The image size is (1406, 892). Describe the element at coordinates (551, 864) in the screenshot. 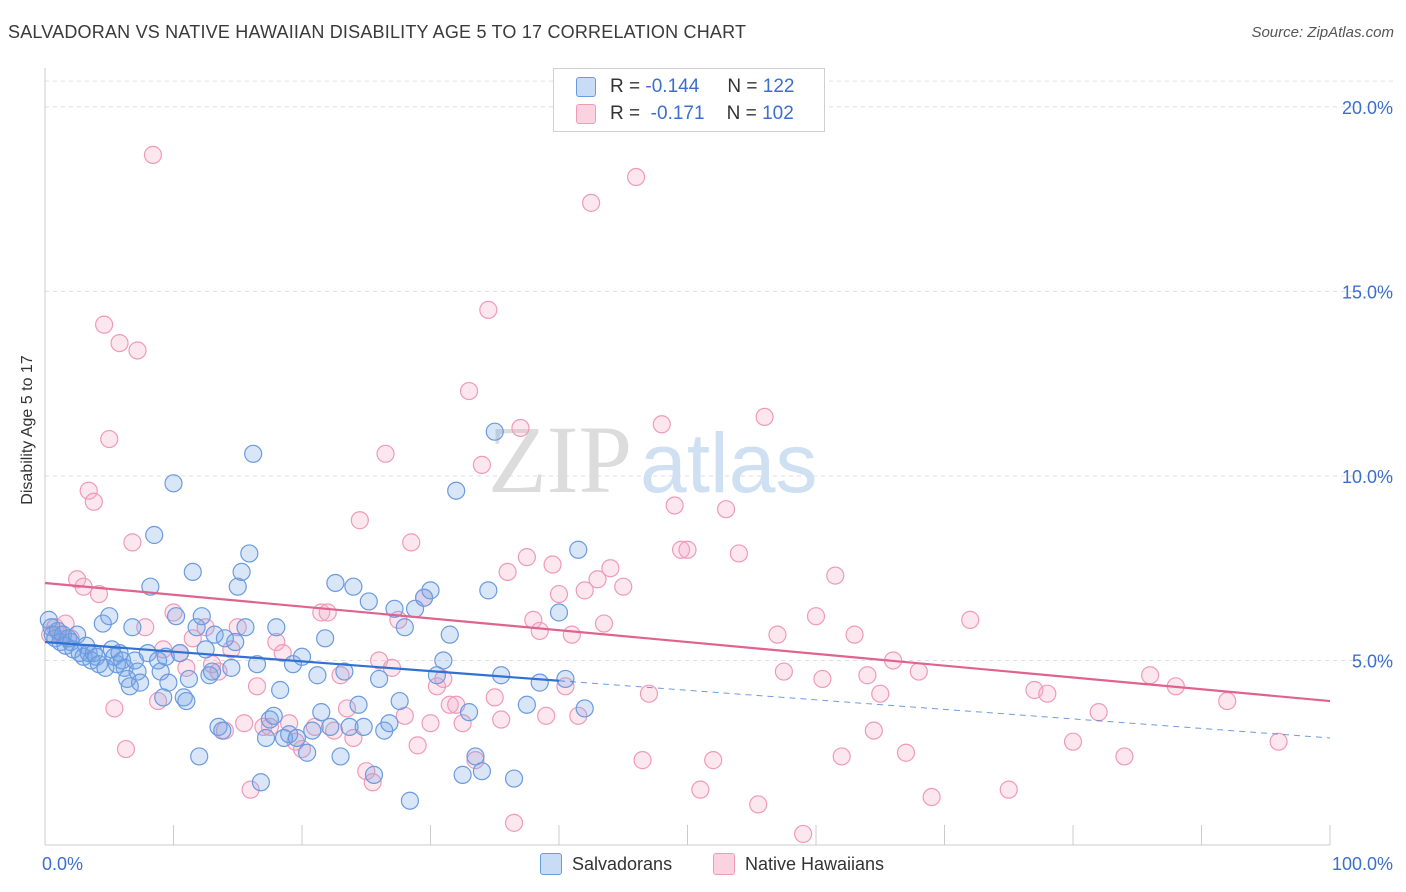

I see `bottom-legend-swatch-salvadorans` at that location.